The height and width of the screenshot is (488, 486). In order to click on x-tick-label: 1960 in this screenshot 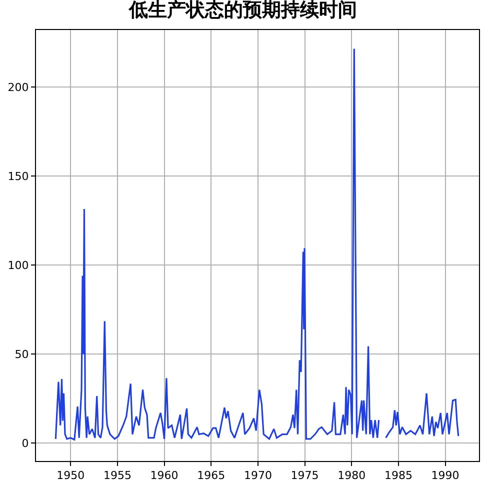, I will do `click(164, 475)`.